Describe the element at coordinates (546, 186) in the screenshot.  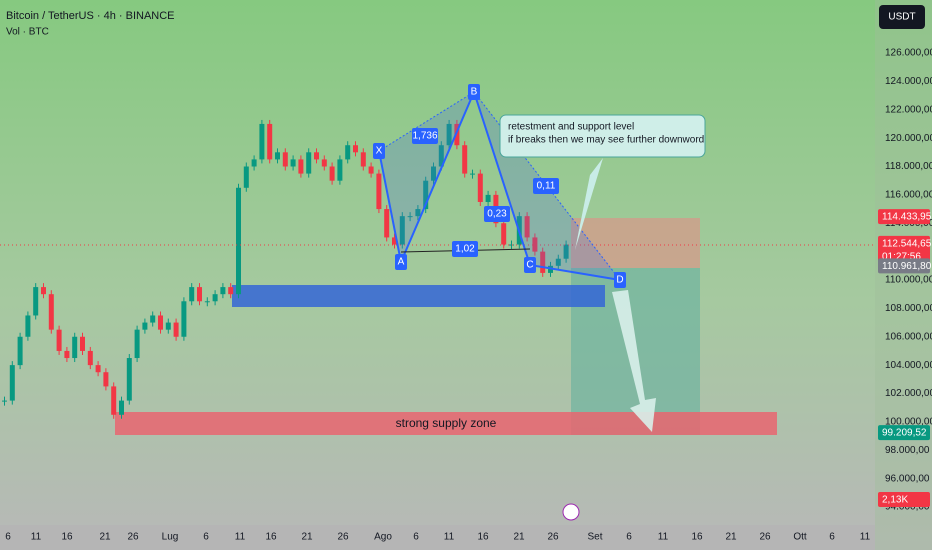
I see `ratio-label: 0,11` at that location.